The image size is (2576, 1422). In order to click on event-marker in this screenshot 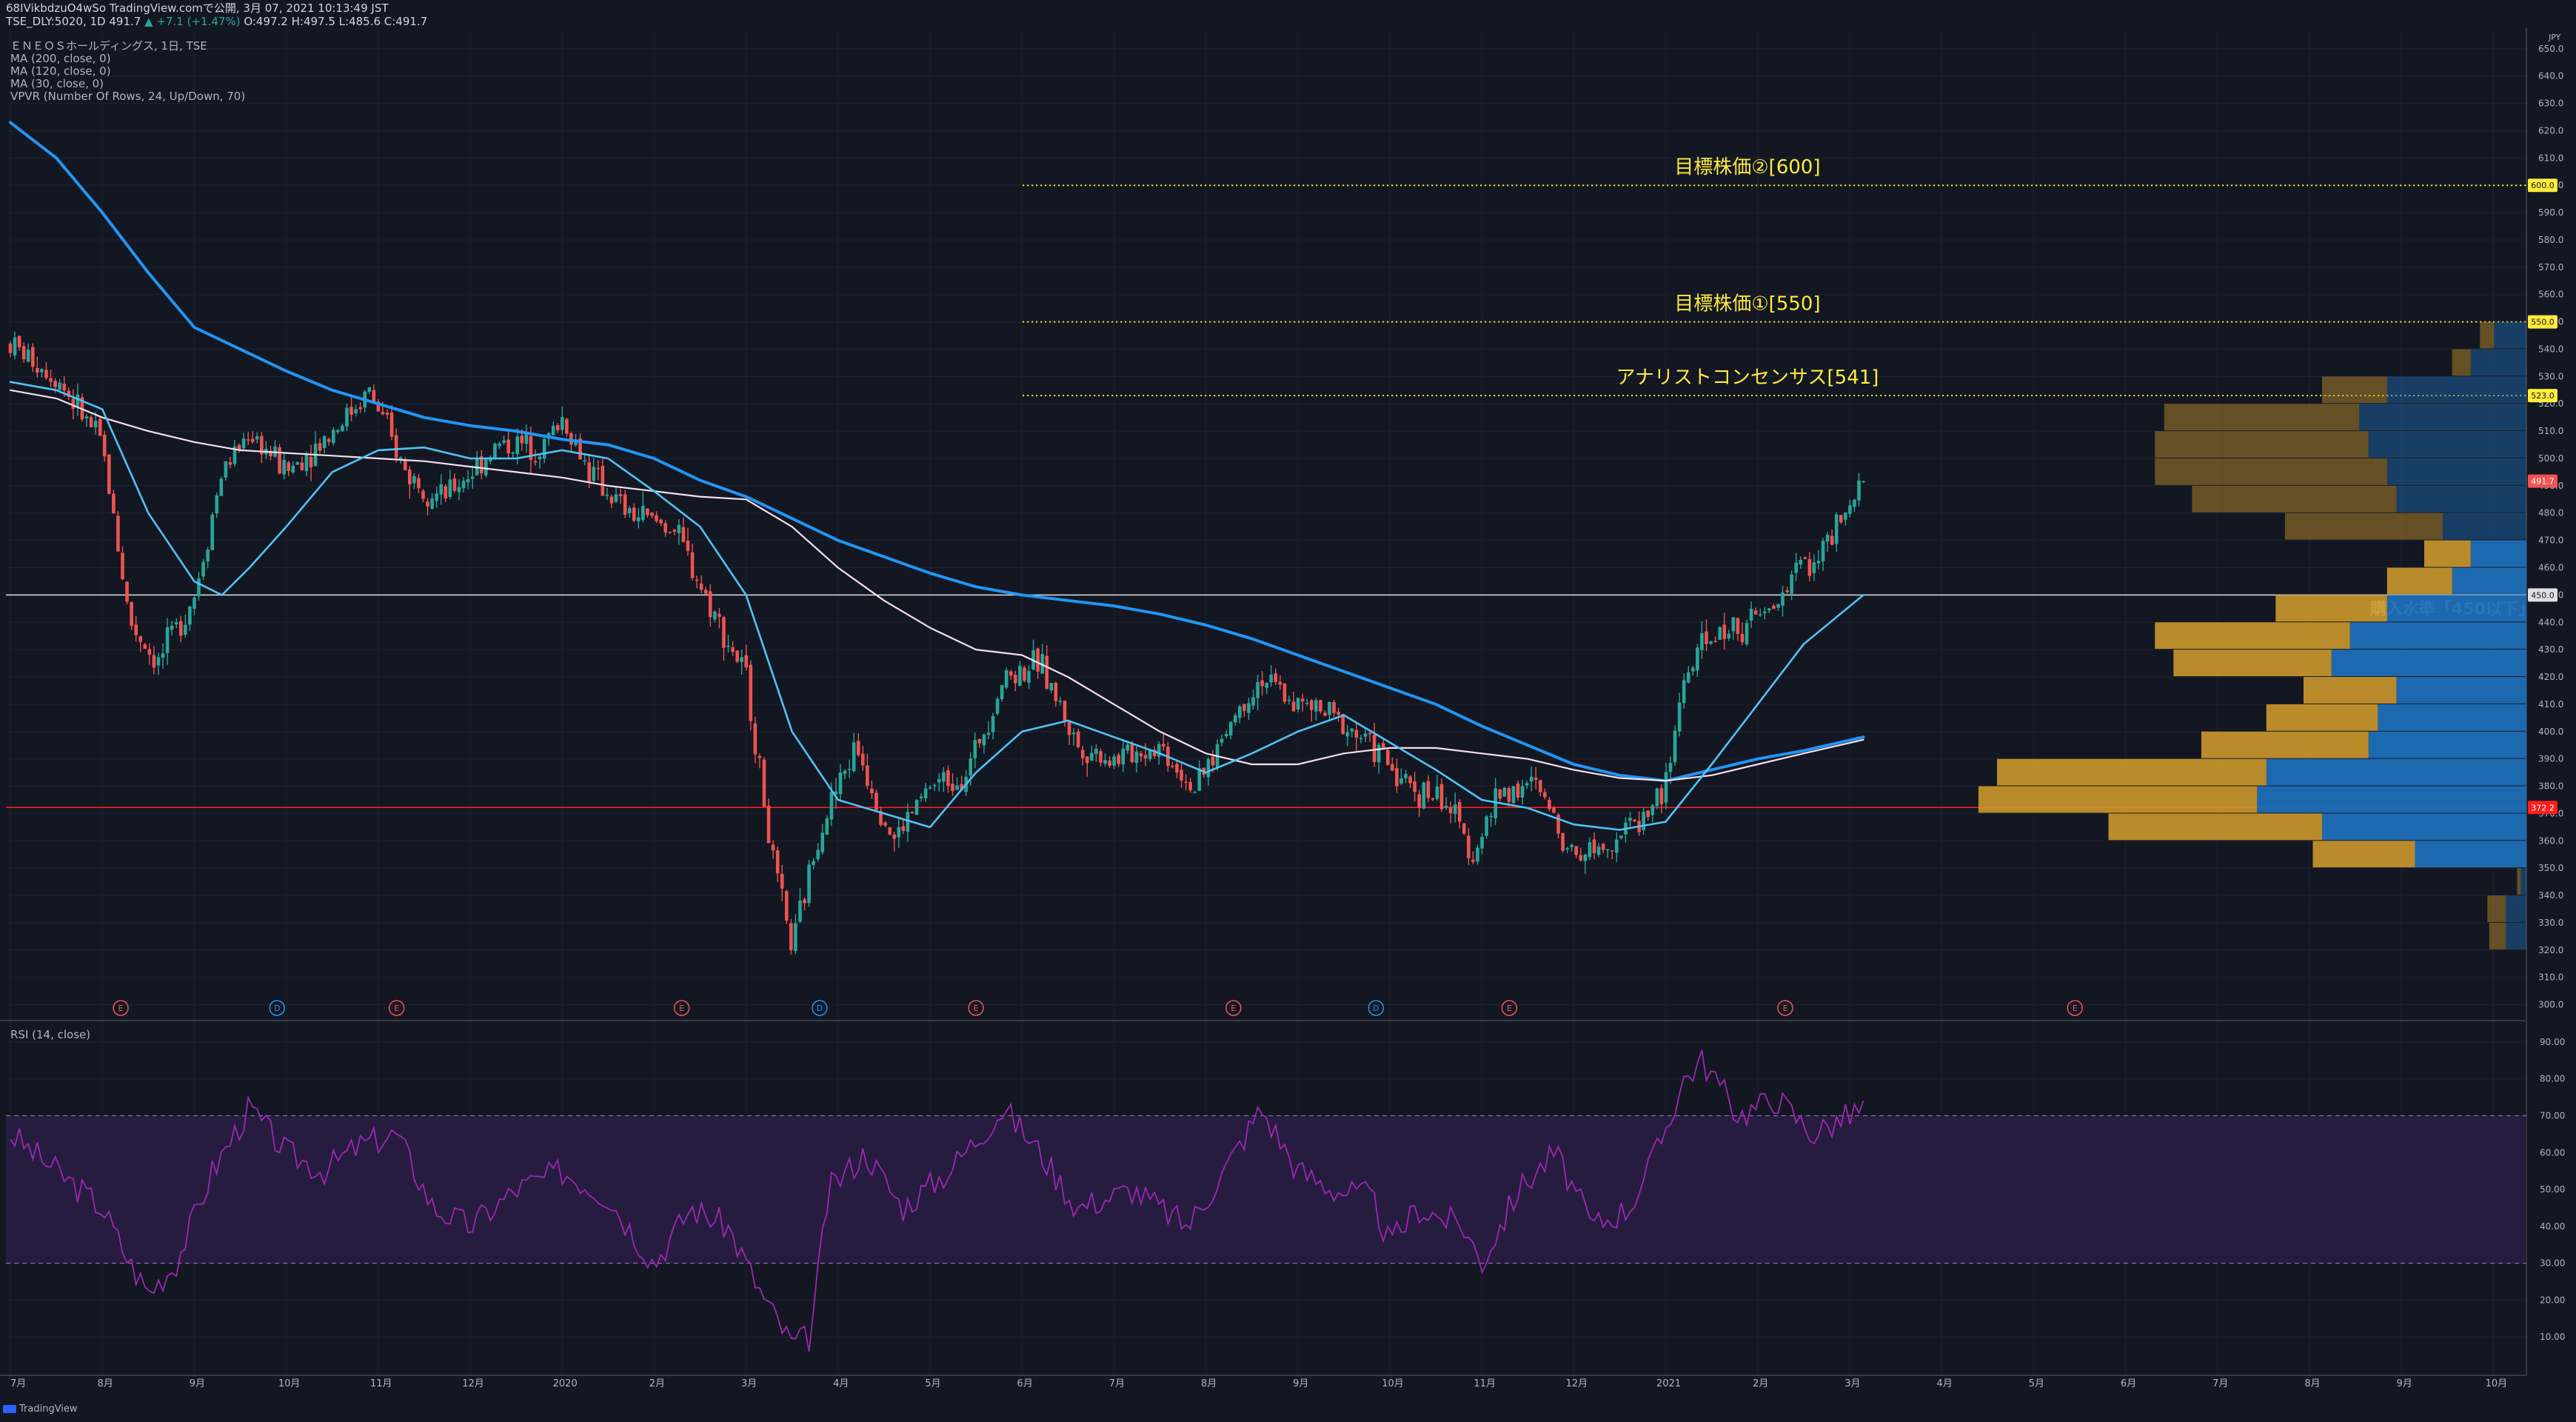, I will do `click(121, 1008)`.